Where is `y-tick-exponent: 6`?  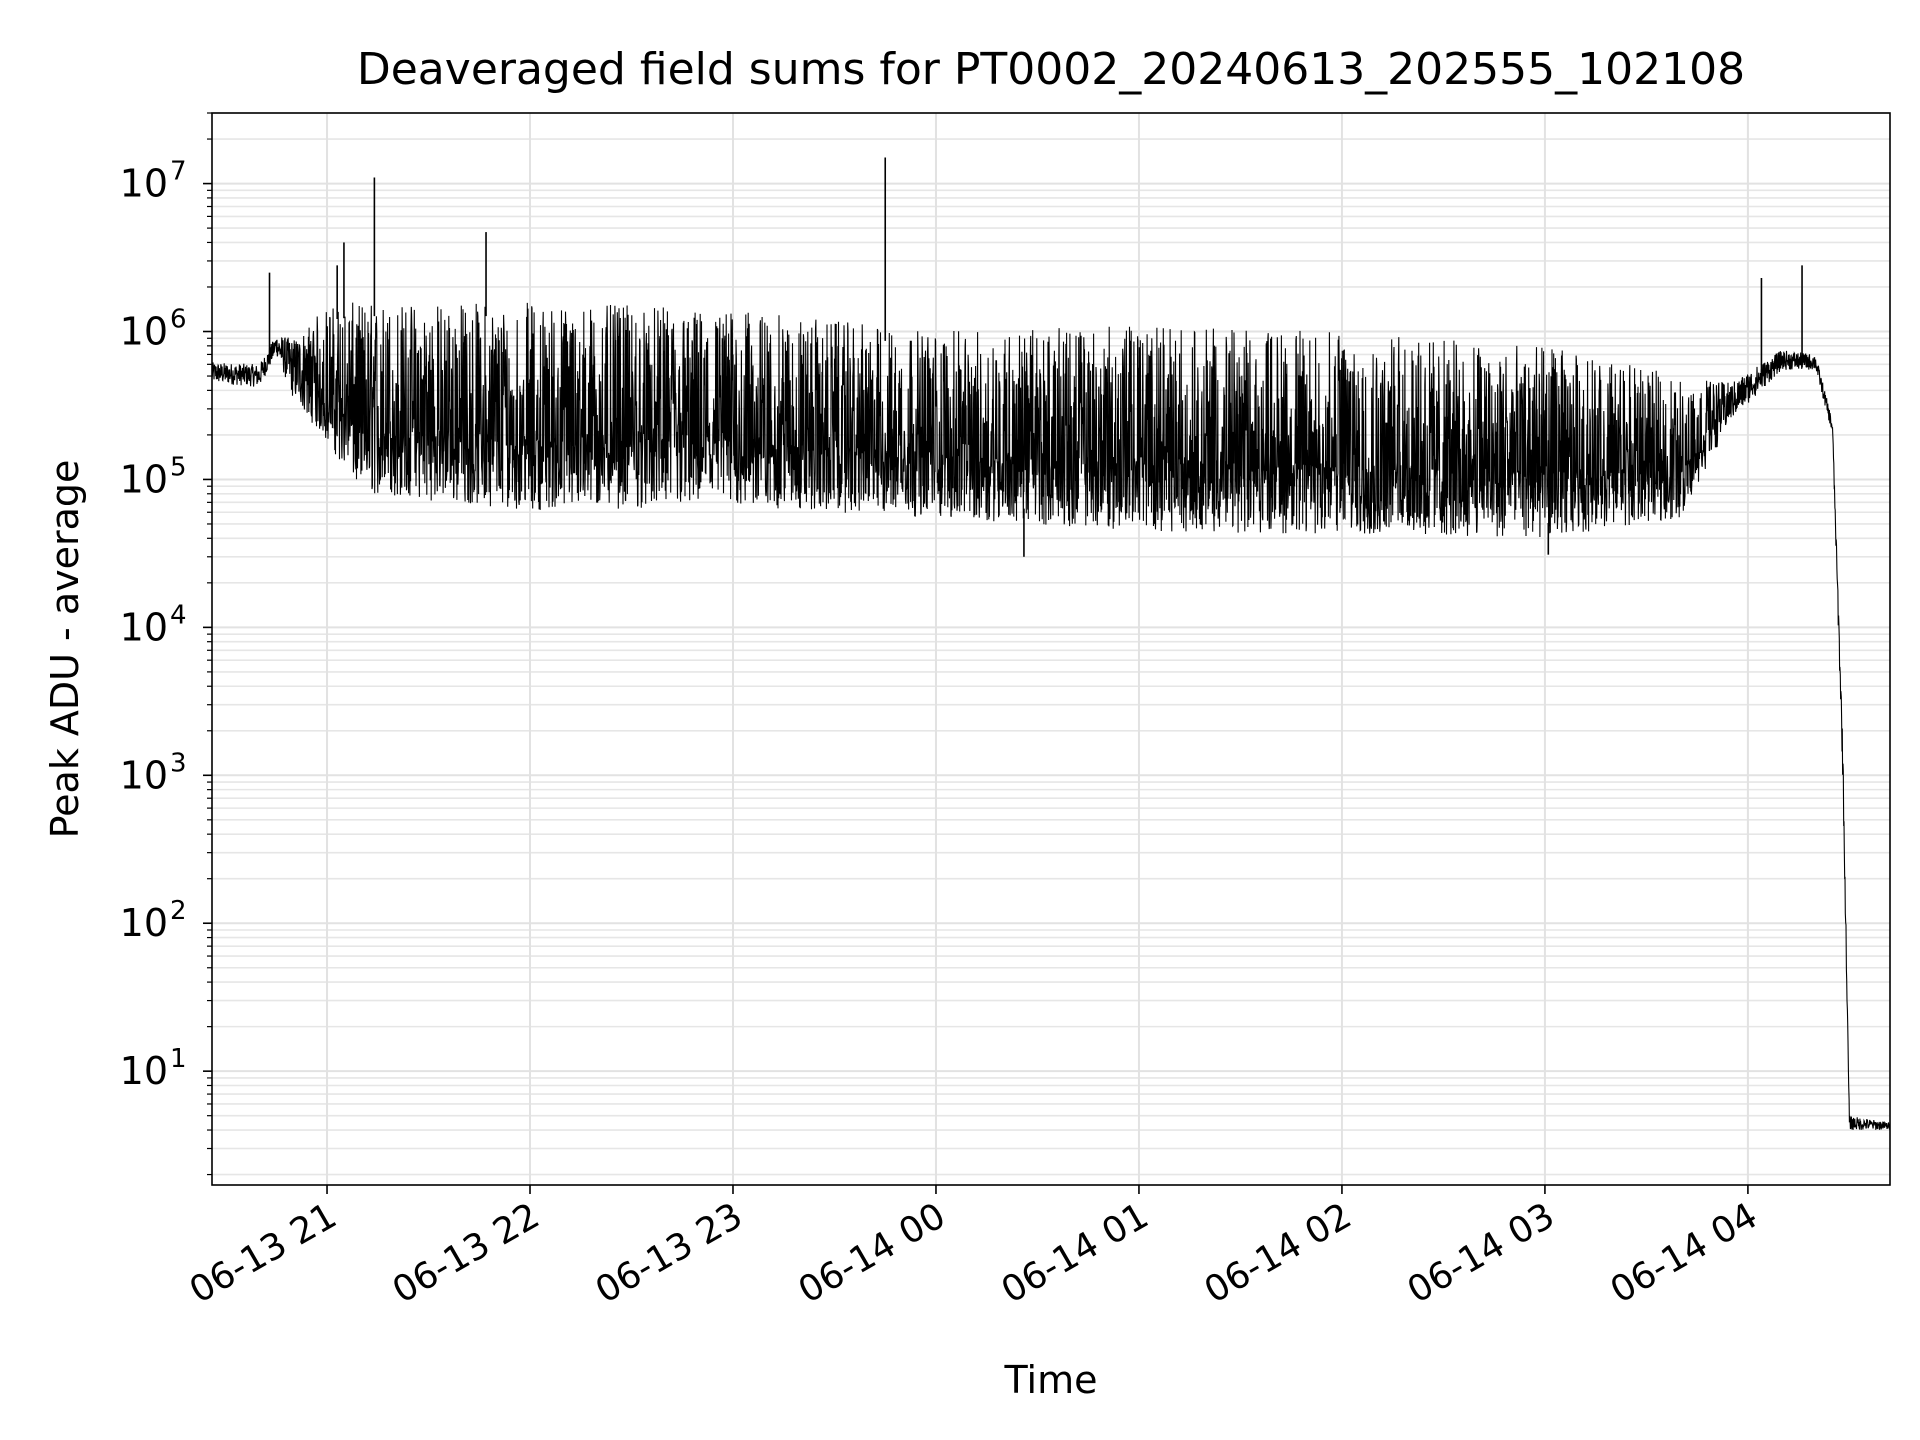
y-tick-exponent: 6 is located at coordinates (178, 320).